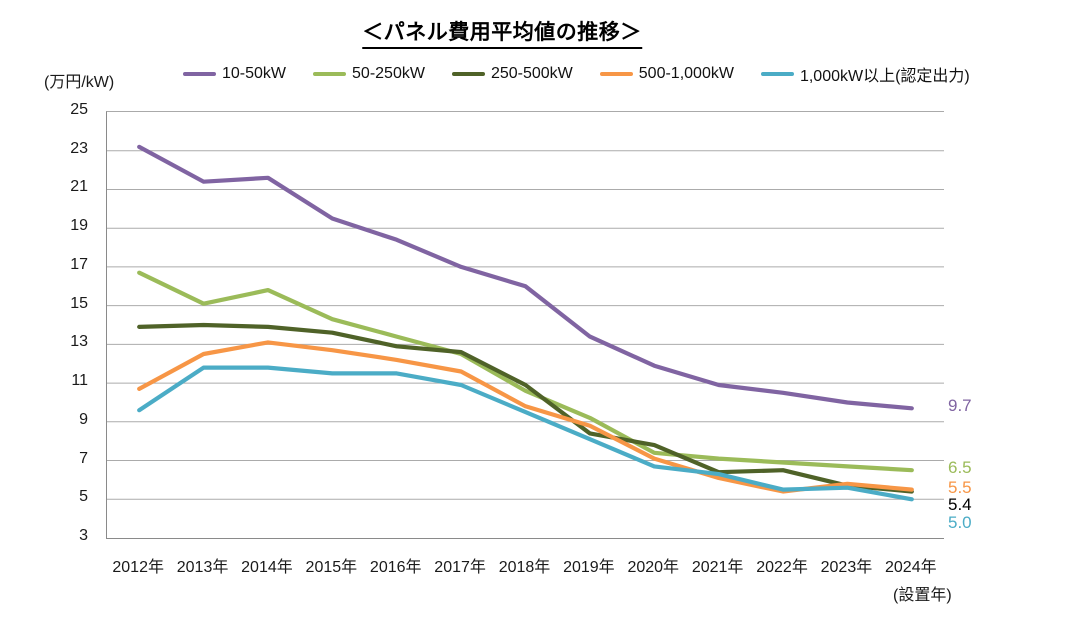 The height and width of the screenshot is (617, 1088). I want to click on legend-label: 50-250kW, so click(388, 73).